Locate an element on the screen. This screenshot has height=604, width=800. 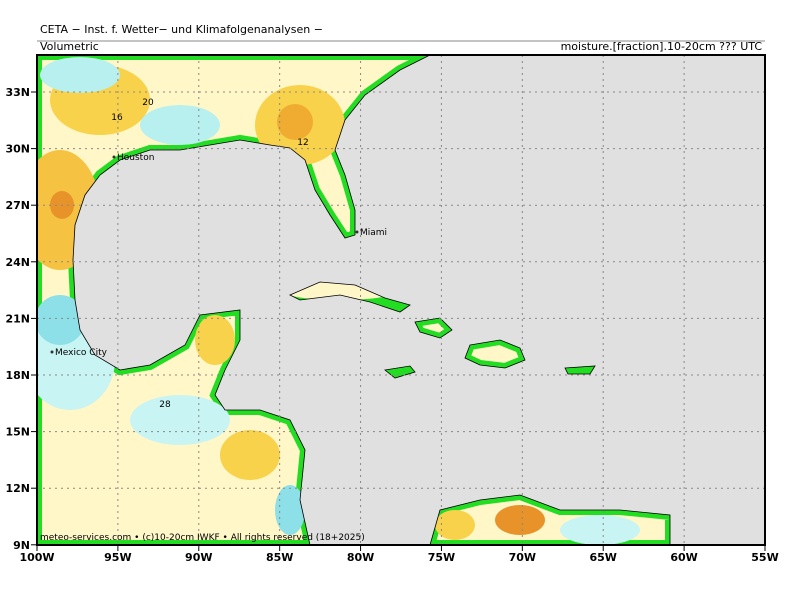
lon-label: 60W is located at coordinates (683, 557).